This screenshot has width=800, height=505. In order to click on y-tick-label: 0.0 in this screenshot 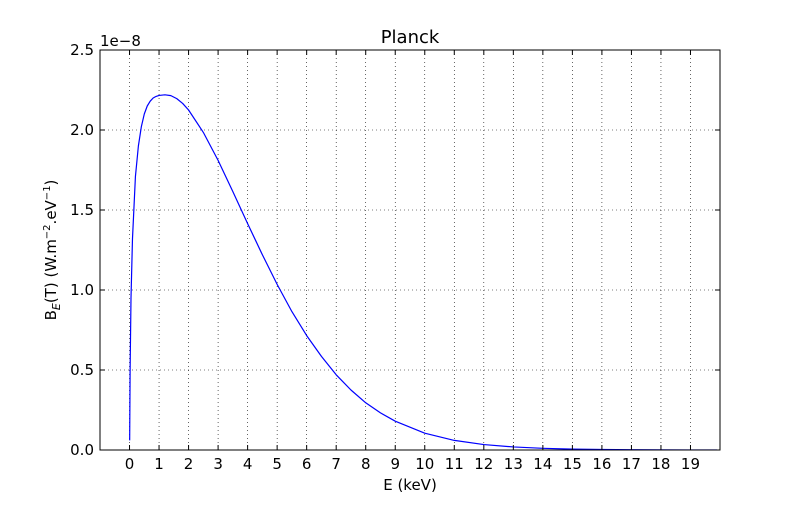, I will do `click(82, 450)`.